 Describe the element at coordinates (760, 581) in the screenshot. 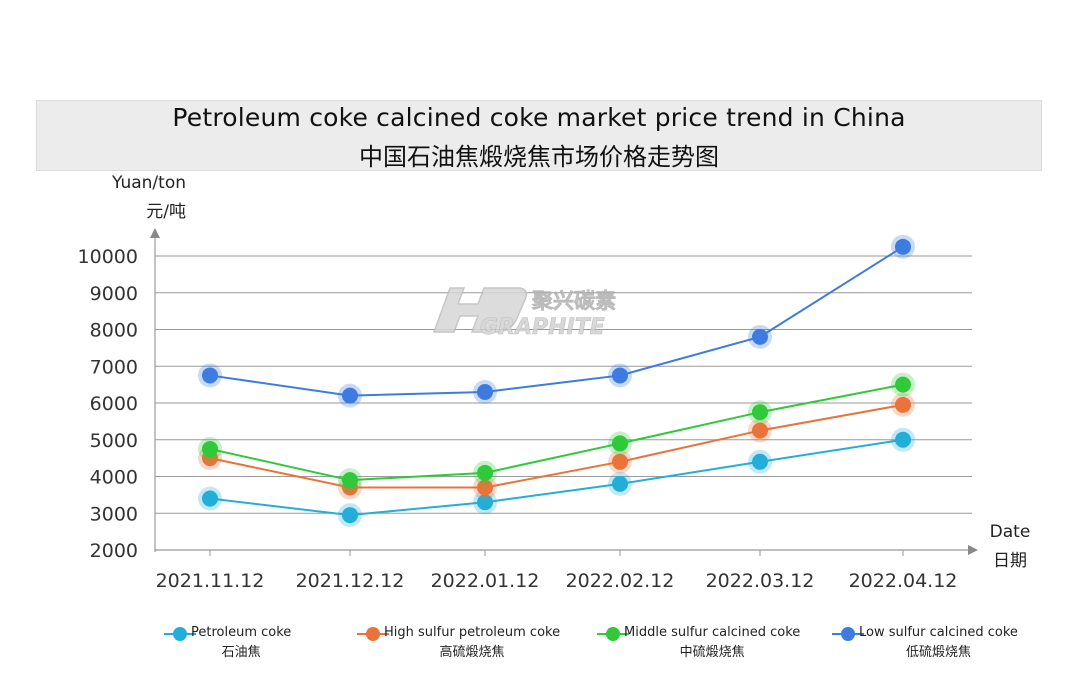

I see `x-tick-label-4: 2022.03.12` at that location.